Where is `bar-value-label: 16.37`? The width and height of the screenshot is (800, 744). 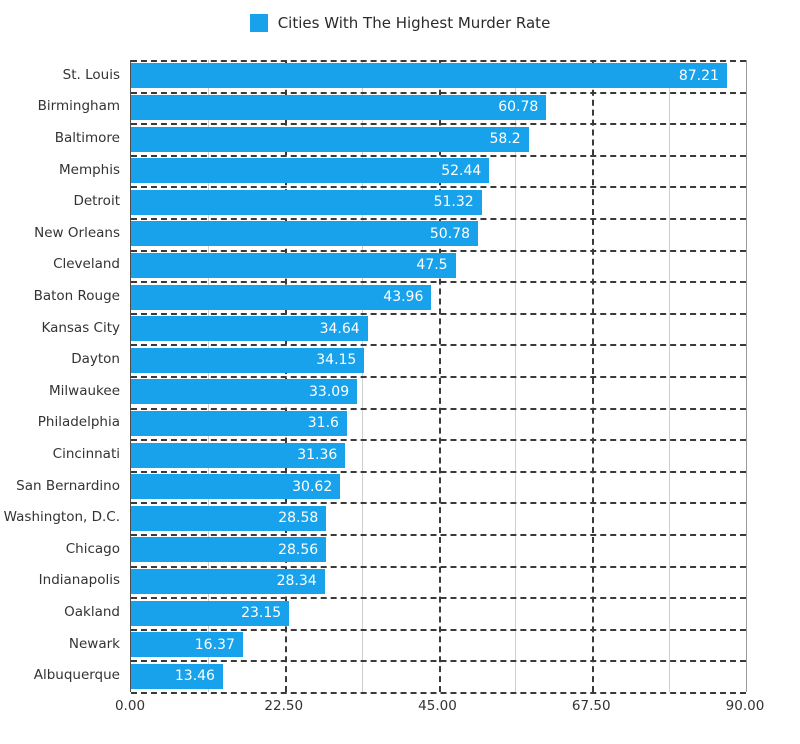
bar-value-label: 16.37 is located at coordinates (214, 644).